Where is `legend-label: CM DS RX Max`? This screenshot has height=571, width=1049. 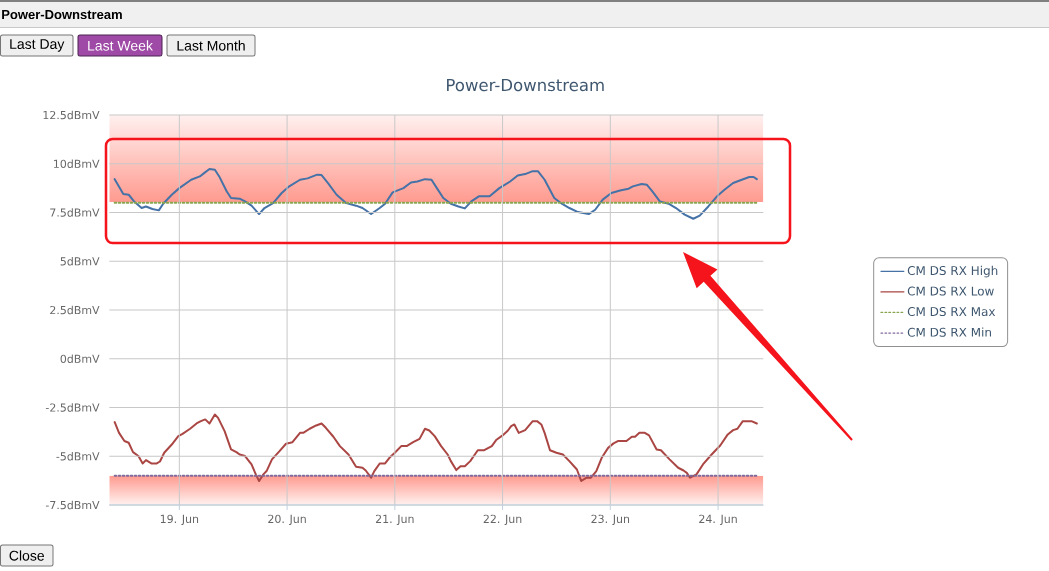 legend-label: CM DS RX Max is located at coordinates (951, 311).